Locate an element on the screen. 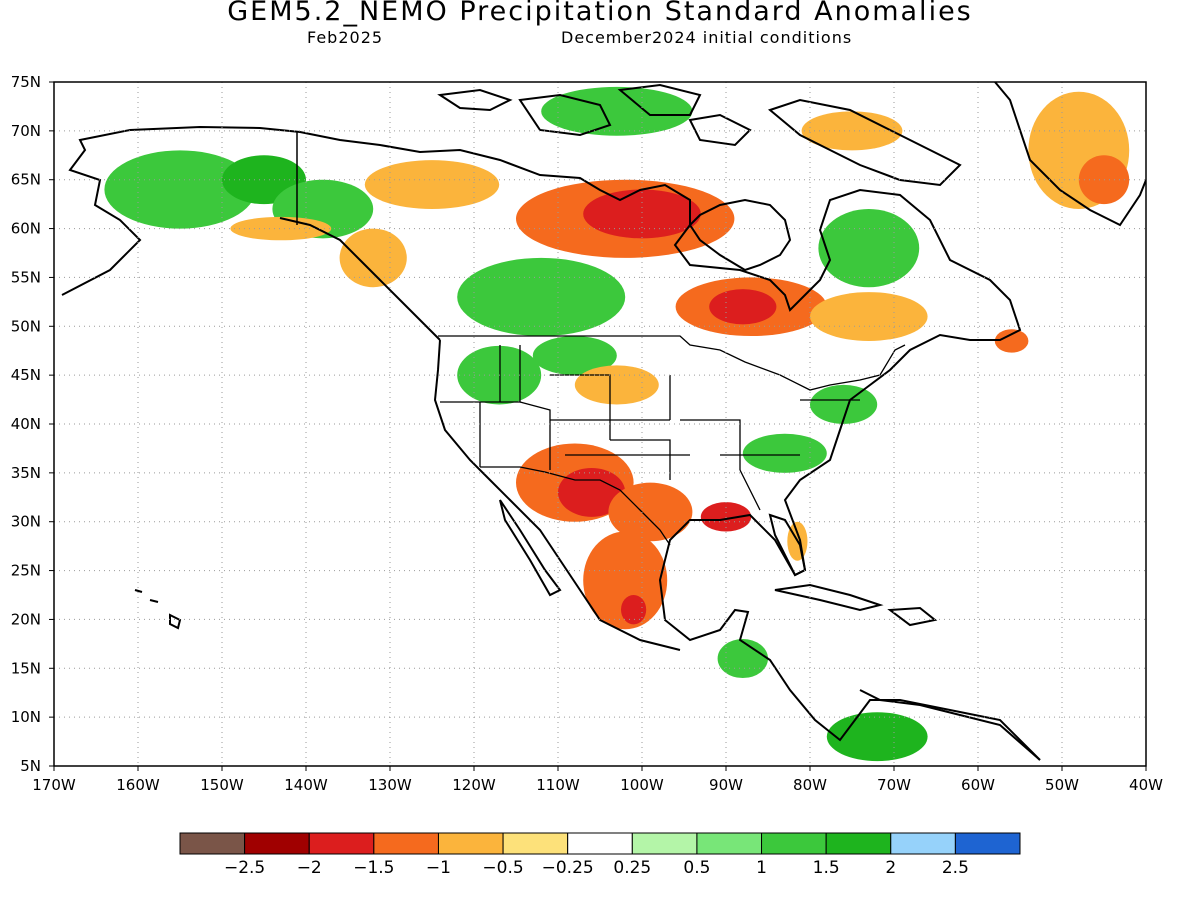 This screenshot has height=900, width=1200. lat-tick-label: 65N is located at coordinates (26, 180).